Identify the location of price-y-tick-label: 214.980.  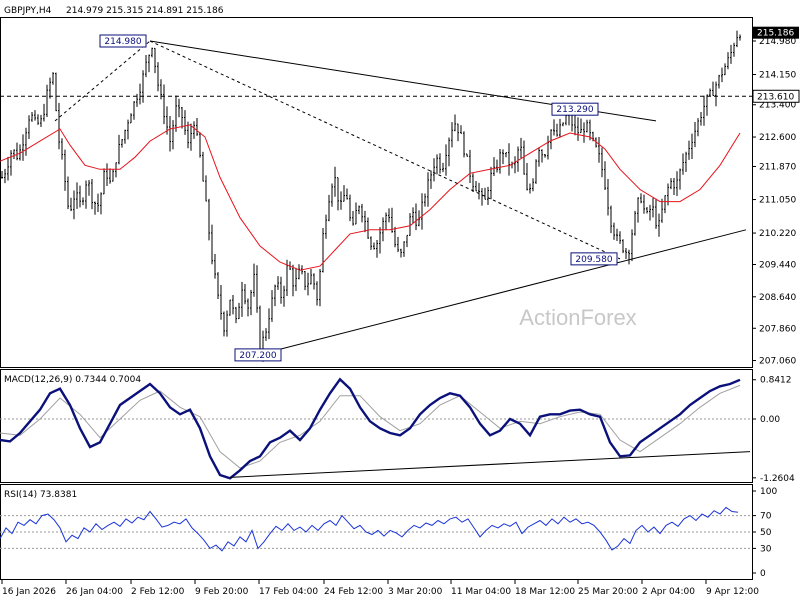
(777, 42).